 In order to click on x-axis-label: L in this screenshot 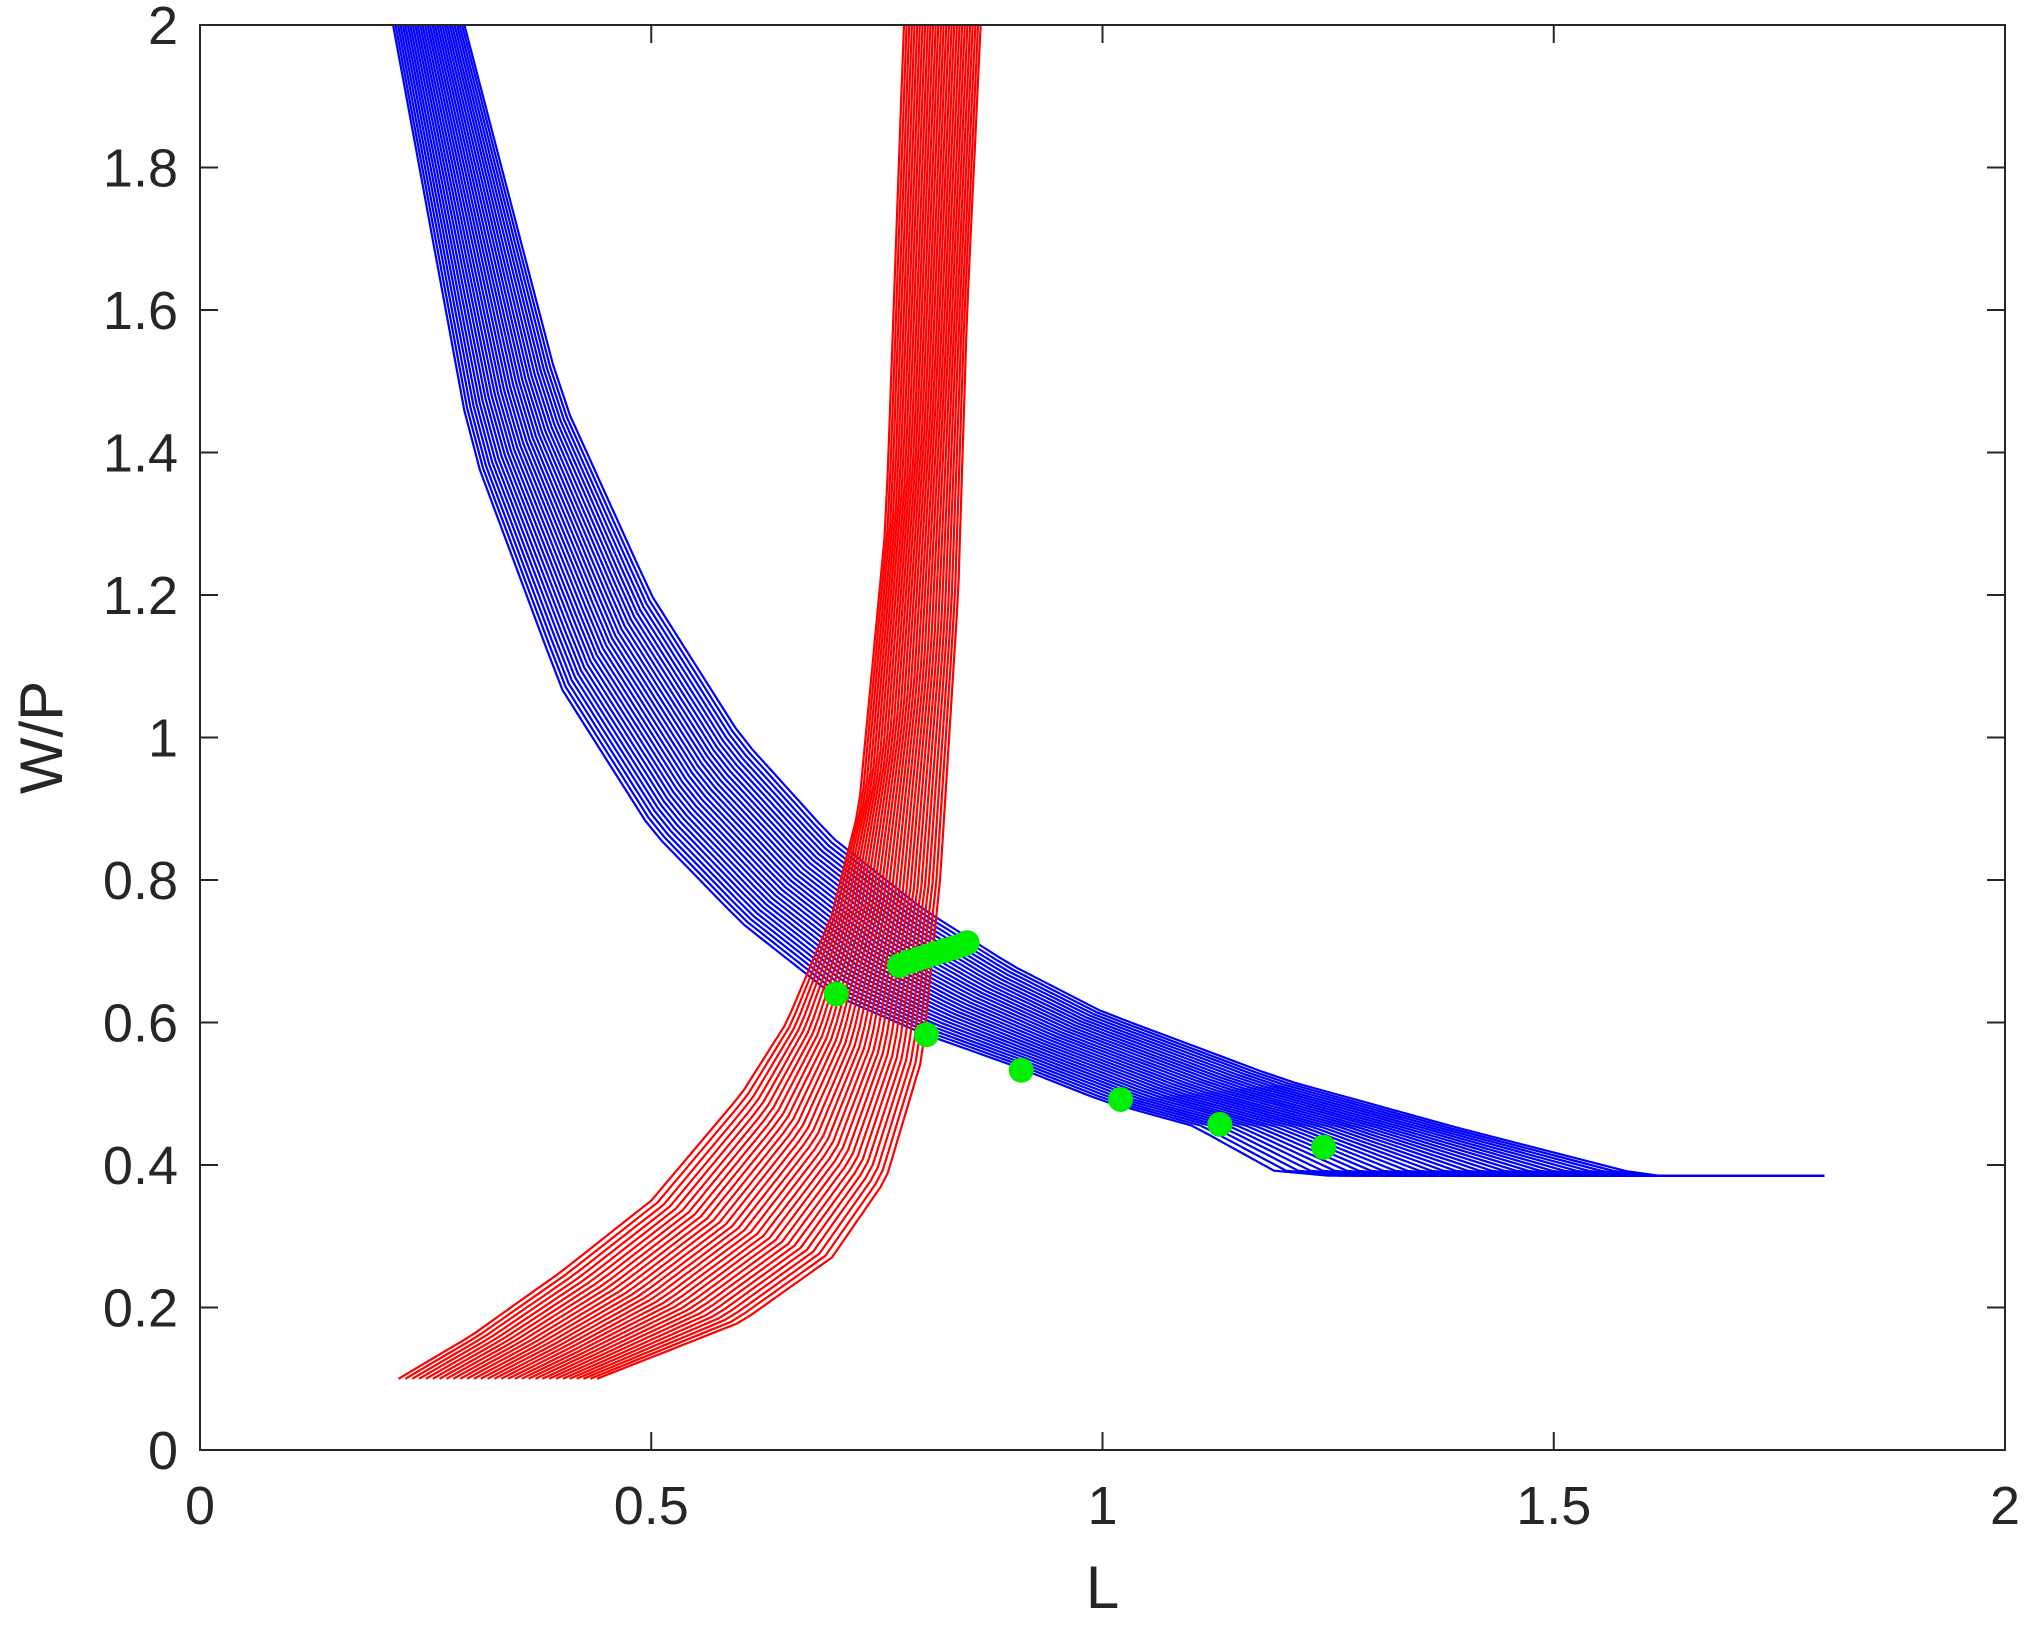, I will do `click(1102, 1587)`.